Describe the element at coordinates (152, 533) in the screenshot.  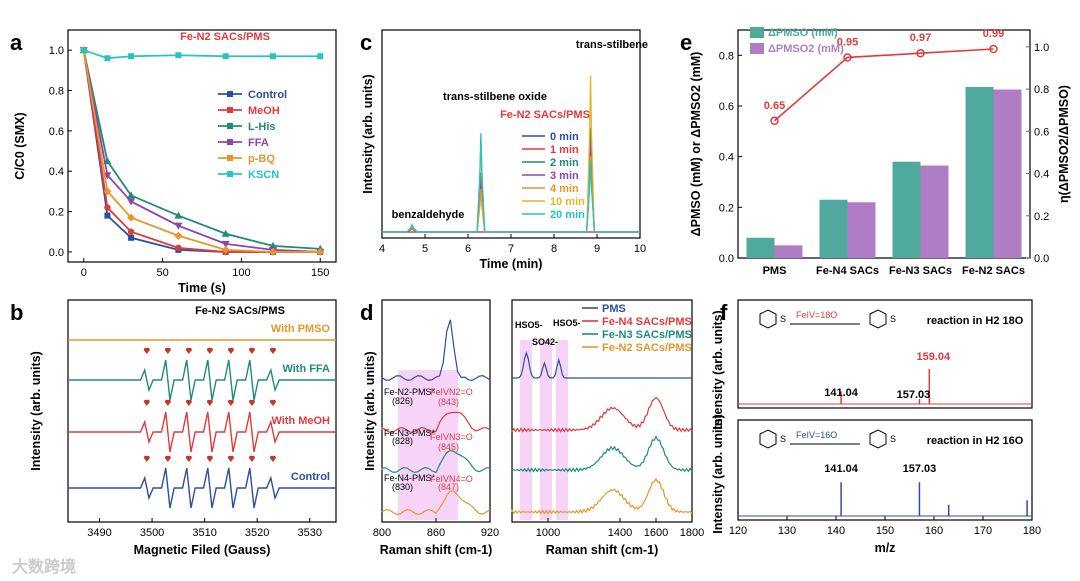
I see `x-tick-label: 3500` at that location.